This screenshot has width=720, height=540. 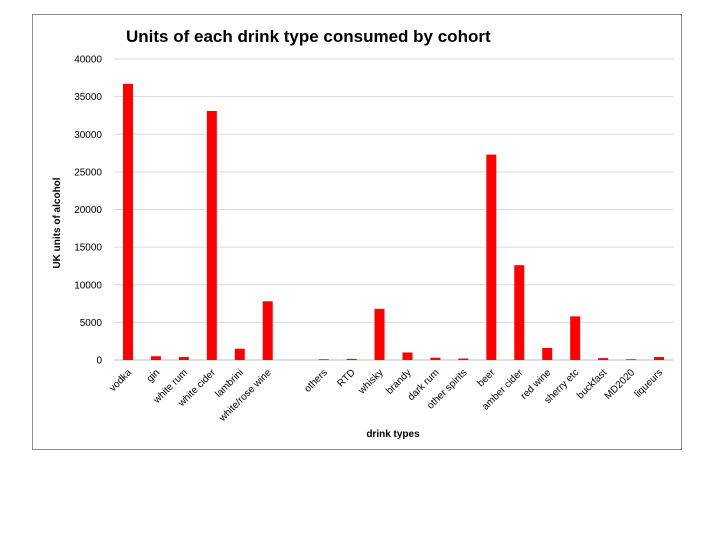 I want to click on y-tick-label: 15000, so click(x=88, y=248).